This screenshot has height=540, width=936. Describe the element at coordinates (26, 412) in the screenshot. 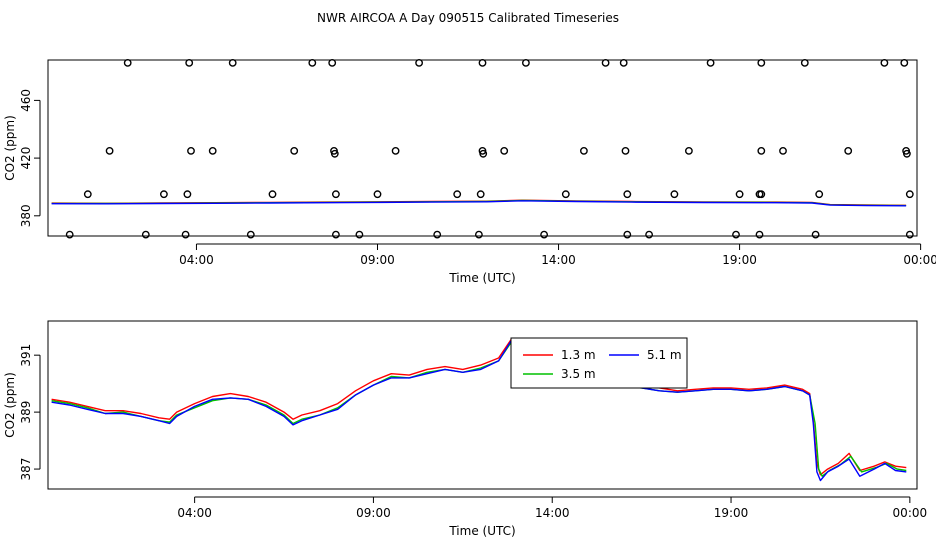

I see `y-tick-label: 389` at that location.